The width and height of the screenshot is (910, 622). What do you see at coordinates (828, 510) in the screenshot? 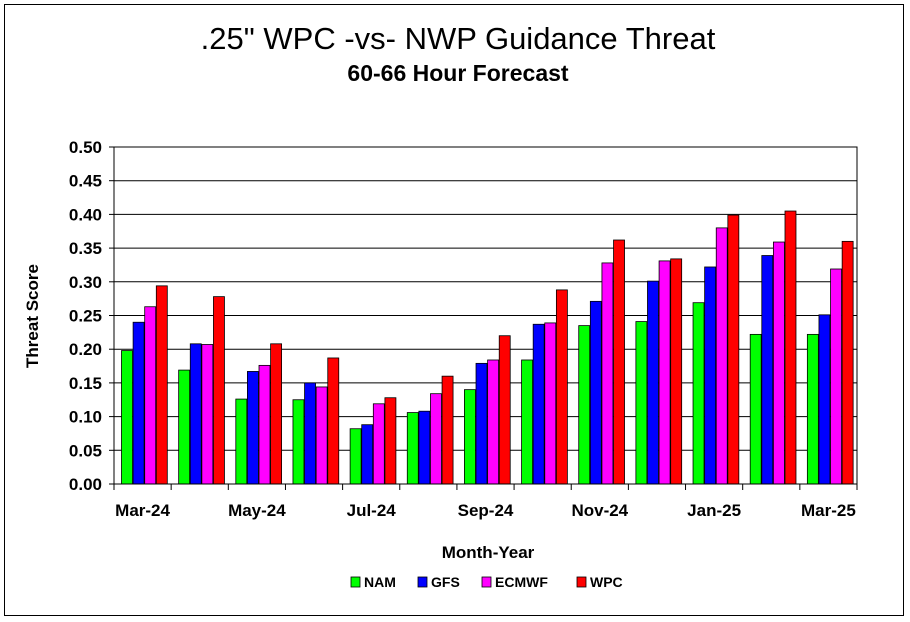
I see `x-tick-label: Mar-25` at bounding box center [828, 510].